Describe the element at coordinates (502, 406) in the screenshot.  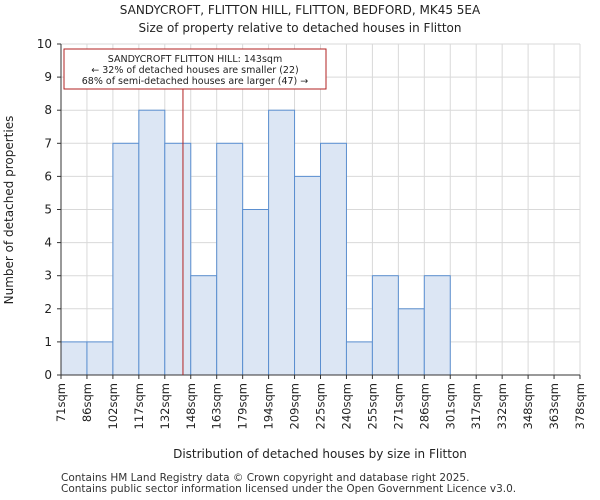
I see `x-tick-label-332sqm: 332sqm` at that location.